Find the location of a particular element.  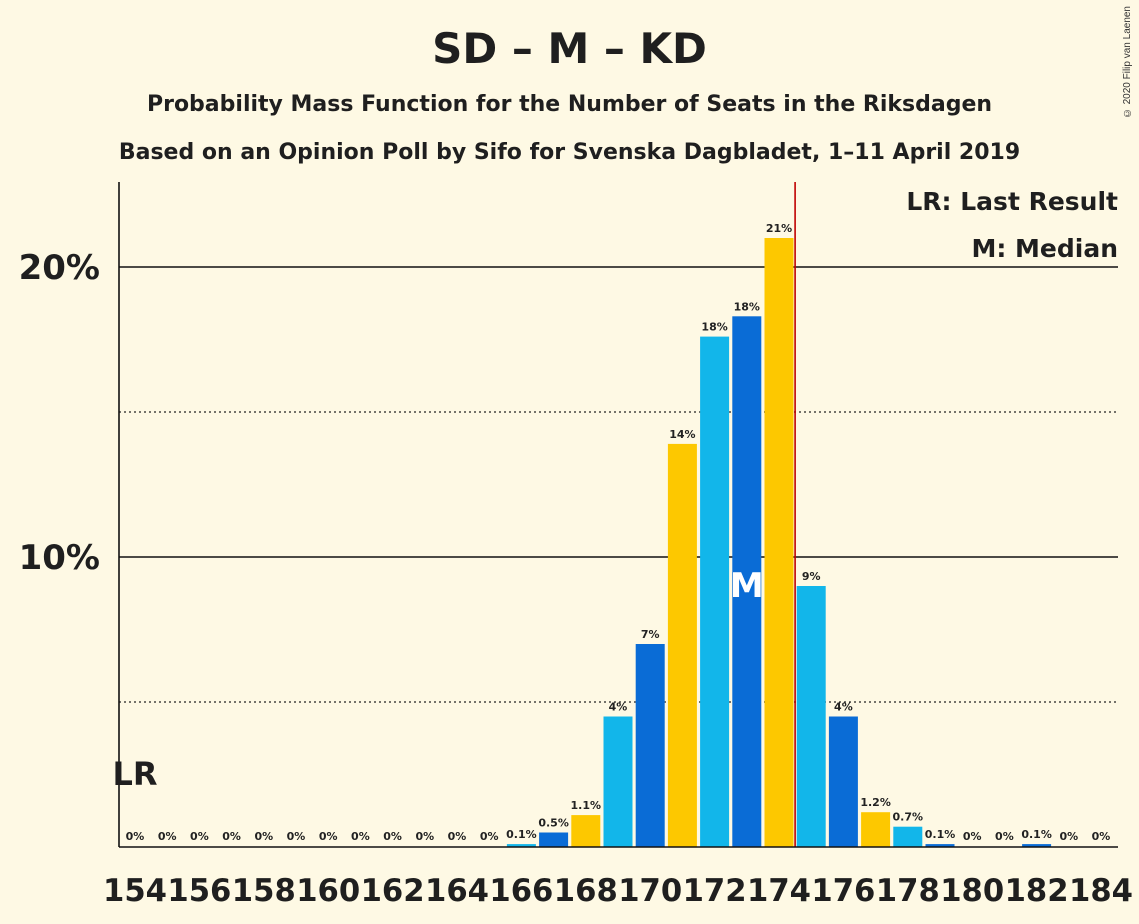

x-tick-label: 156 is located at coordinates (199, 891).